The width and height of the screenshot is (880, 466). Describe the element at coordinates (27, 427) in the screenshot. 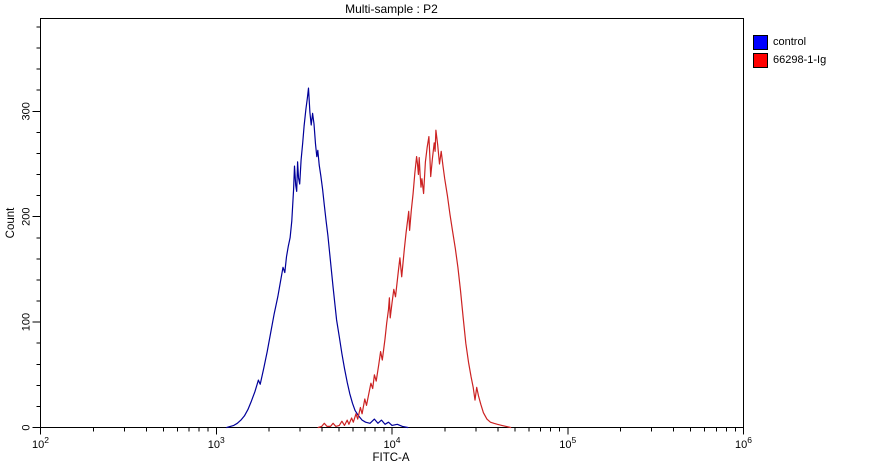

I see `y-tick-label: 0` at that location.